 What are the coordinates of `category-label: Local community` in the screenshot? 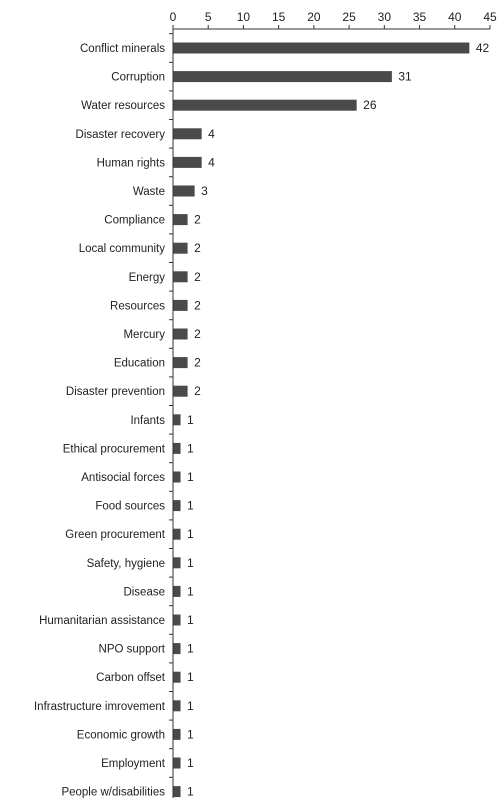 It's located at (122, 249).